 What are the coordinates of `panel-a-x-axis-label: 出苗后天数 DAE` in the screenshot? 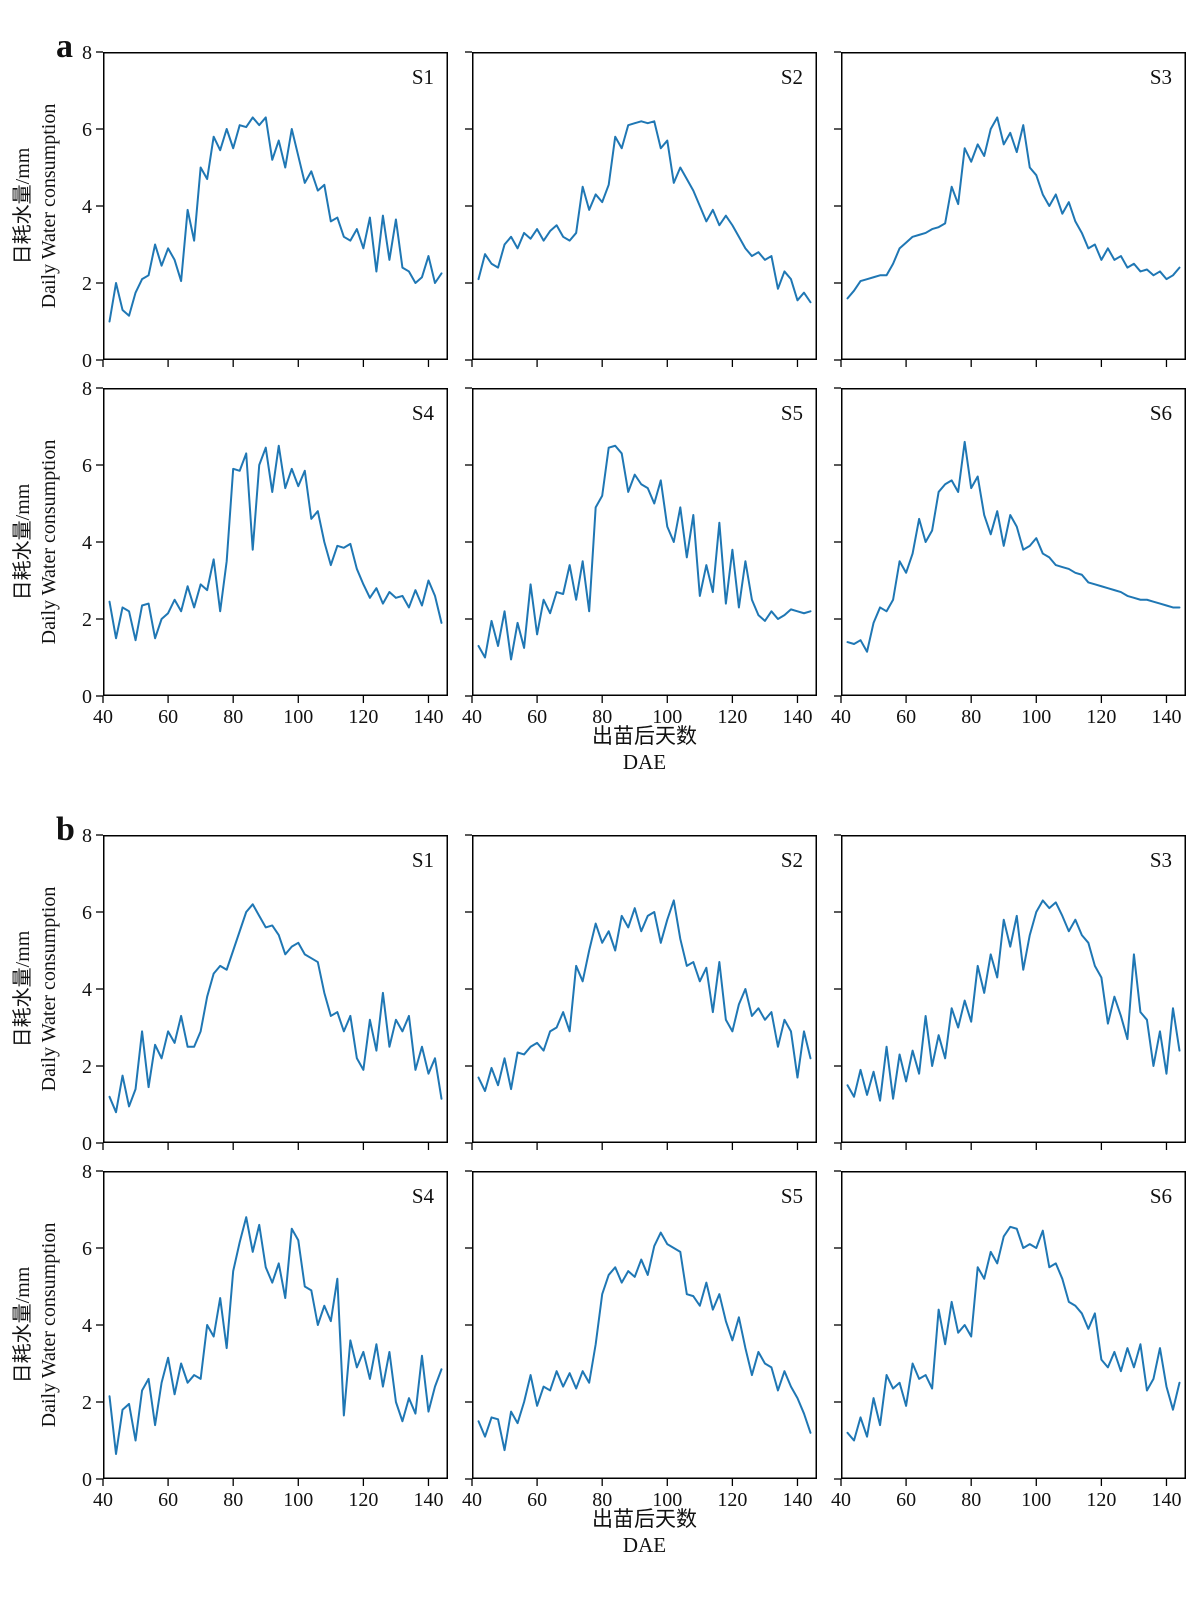 It's located at (644, 749).